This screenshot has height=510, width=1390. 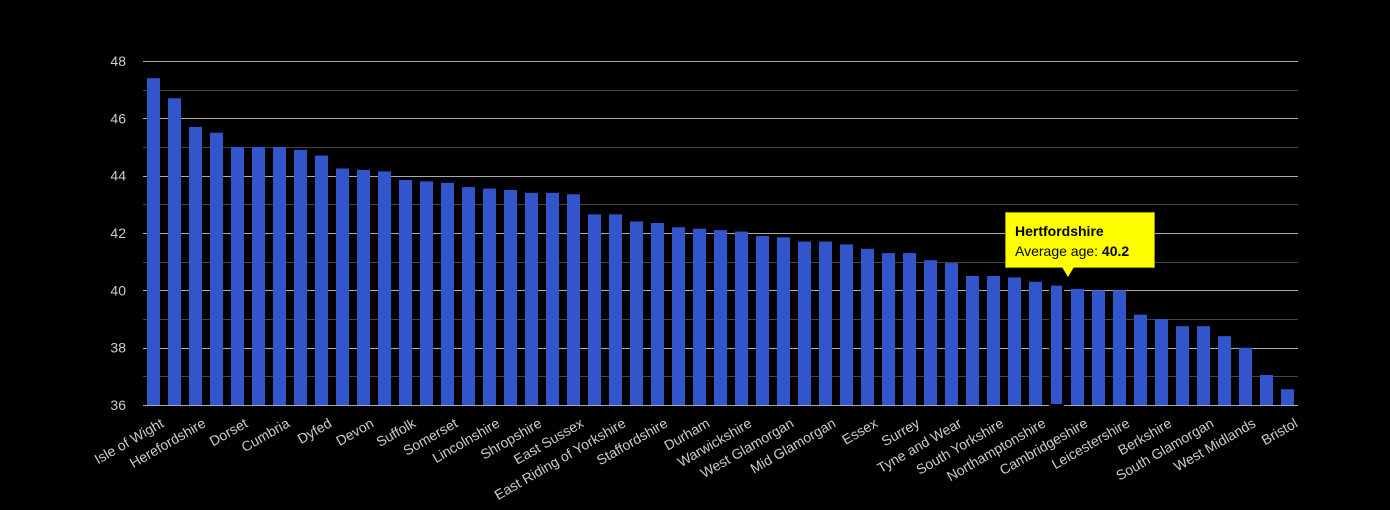 What do you see at coordinates (118, 290) in the screenshot?
I see `y-tick-label: 40` at bounding box center [118, 290].